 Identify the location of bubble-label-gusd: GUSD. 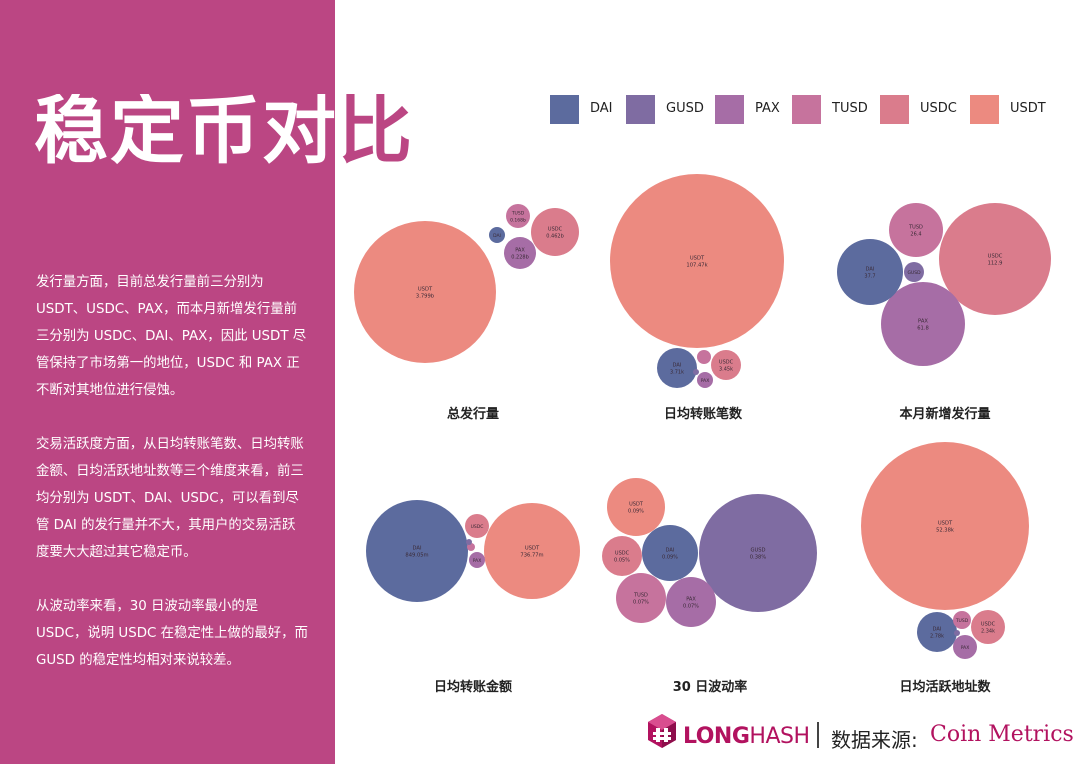
(757, 551).